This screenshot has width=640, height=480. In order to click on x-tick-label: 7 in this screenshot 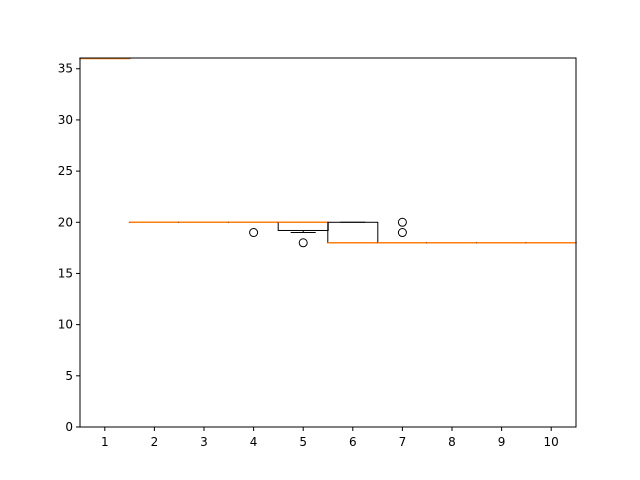, I will do `click(403, 442)`.